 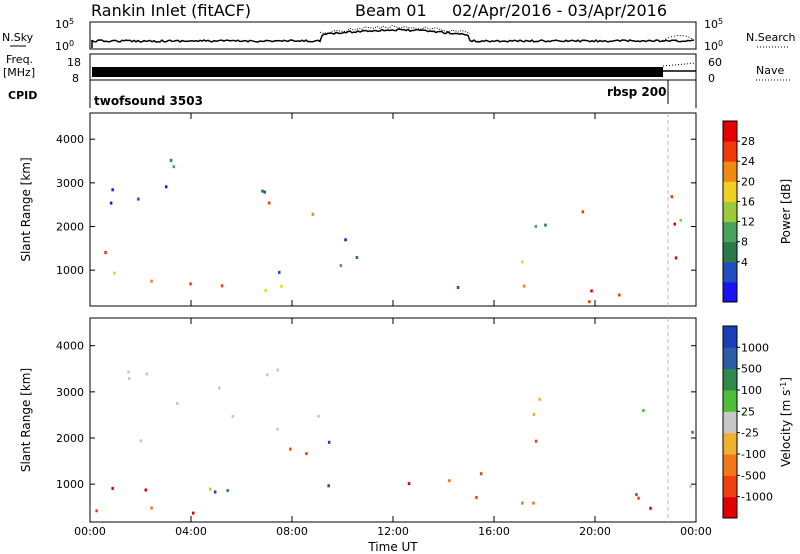 I want to click on nsearch-trace, so click(x=395, y=29).